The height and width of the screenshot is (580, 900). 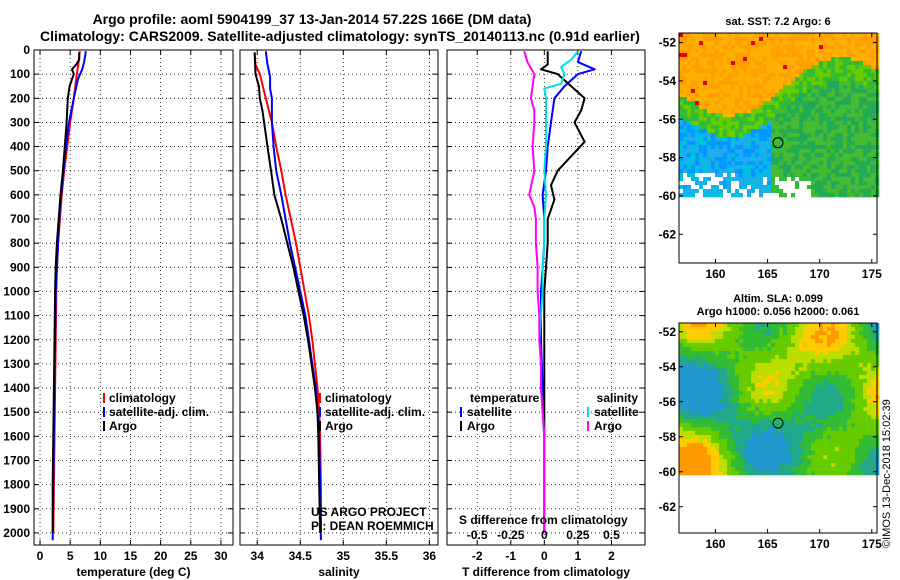 I want to click on depth-tick-label: 1100, so click(x=17, y=316).